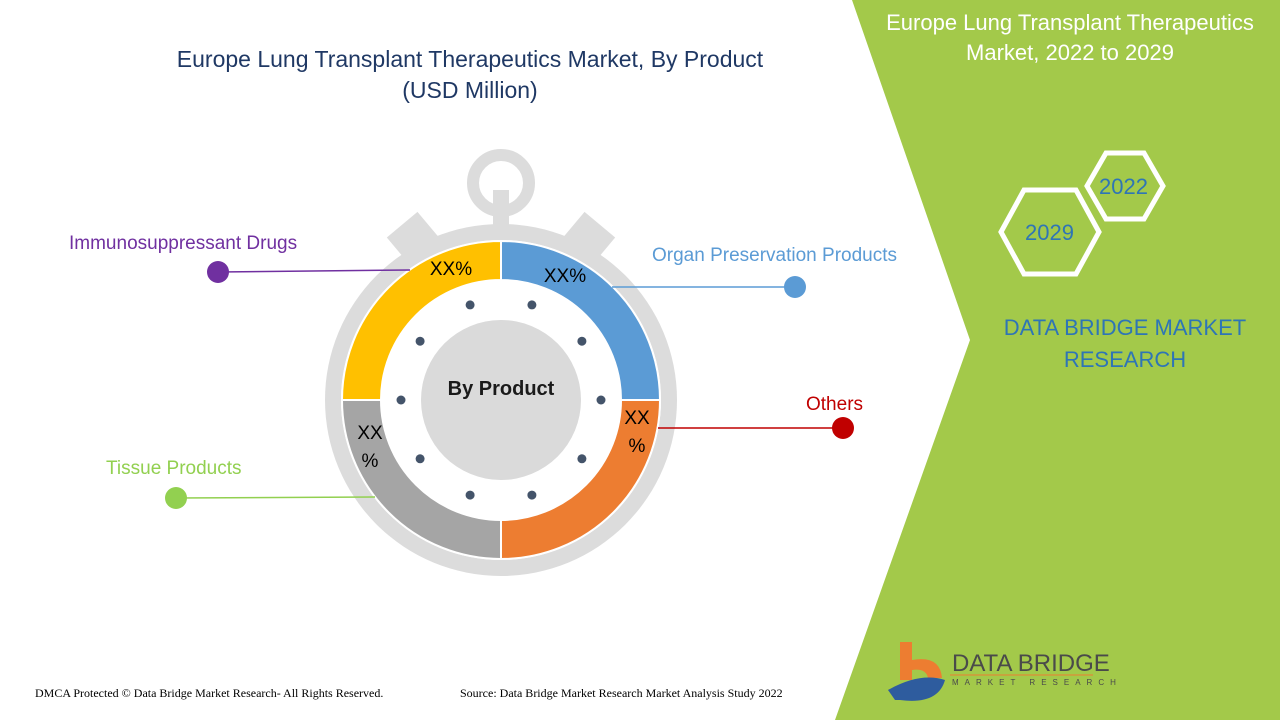 Image resolution: width=1280 pixels, height=720 pixels. Describe the element at coordinates (795, 287) in the screenshot. I see `marker-organ-preservation` at that location.